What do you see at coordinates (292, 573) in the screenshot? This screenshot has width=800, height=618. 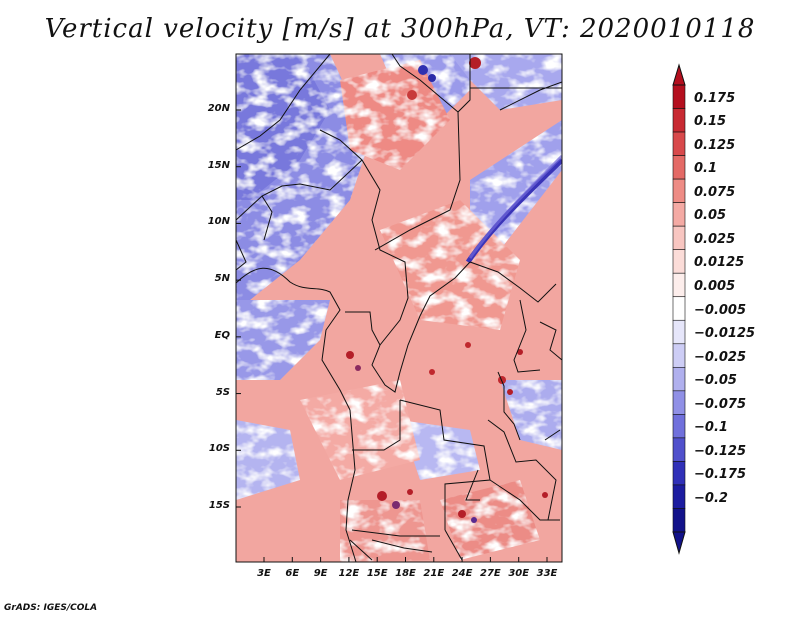 I see `lon-tick-label: 6E` at bounding box center [292, 573].